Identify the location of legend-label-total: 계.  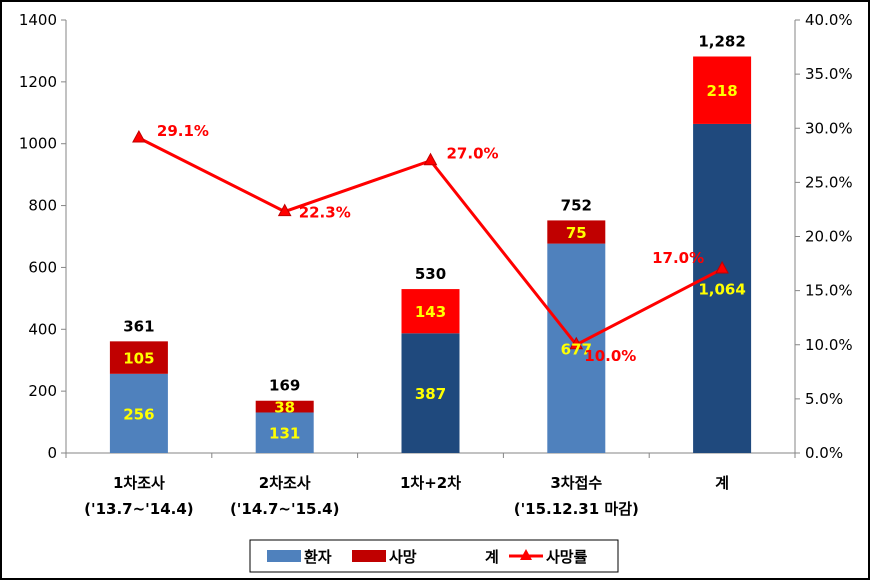
(492, 557).